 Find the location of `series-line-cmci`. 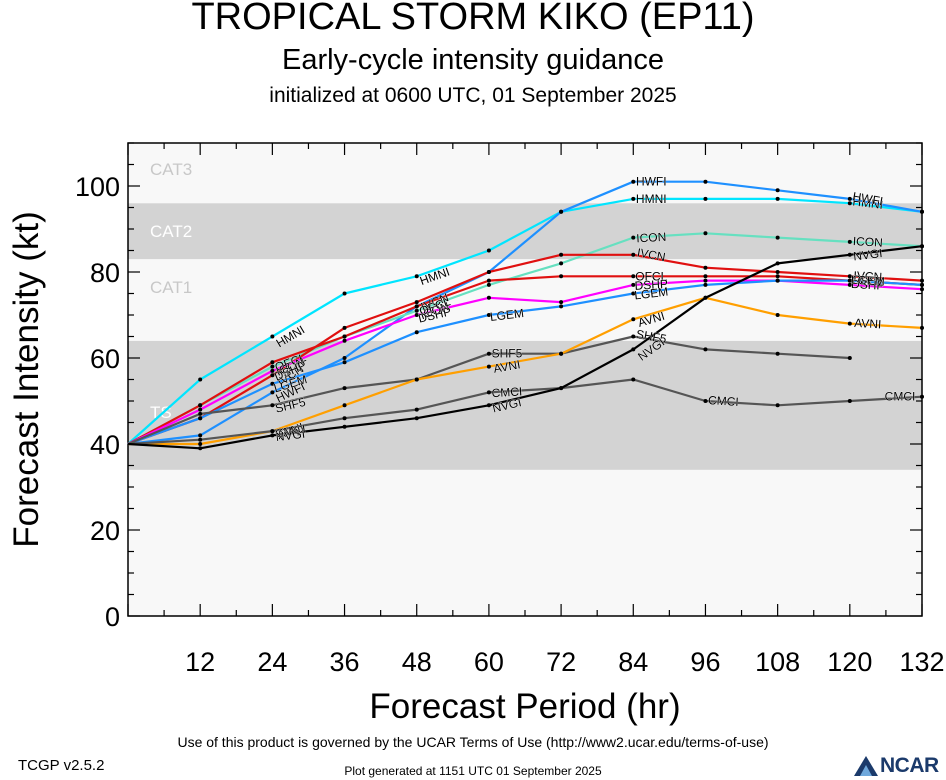

series-line-cmci is located at coordinates (525, 412).